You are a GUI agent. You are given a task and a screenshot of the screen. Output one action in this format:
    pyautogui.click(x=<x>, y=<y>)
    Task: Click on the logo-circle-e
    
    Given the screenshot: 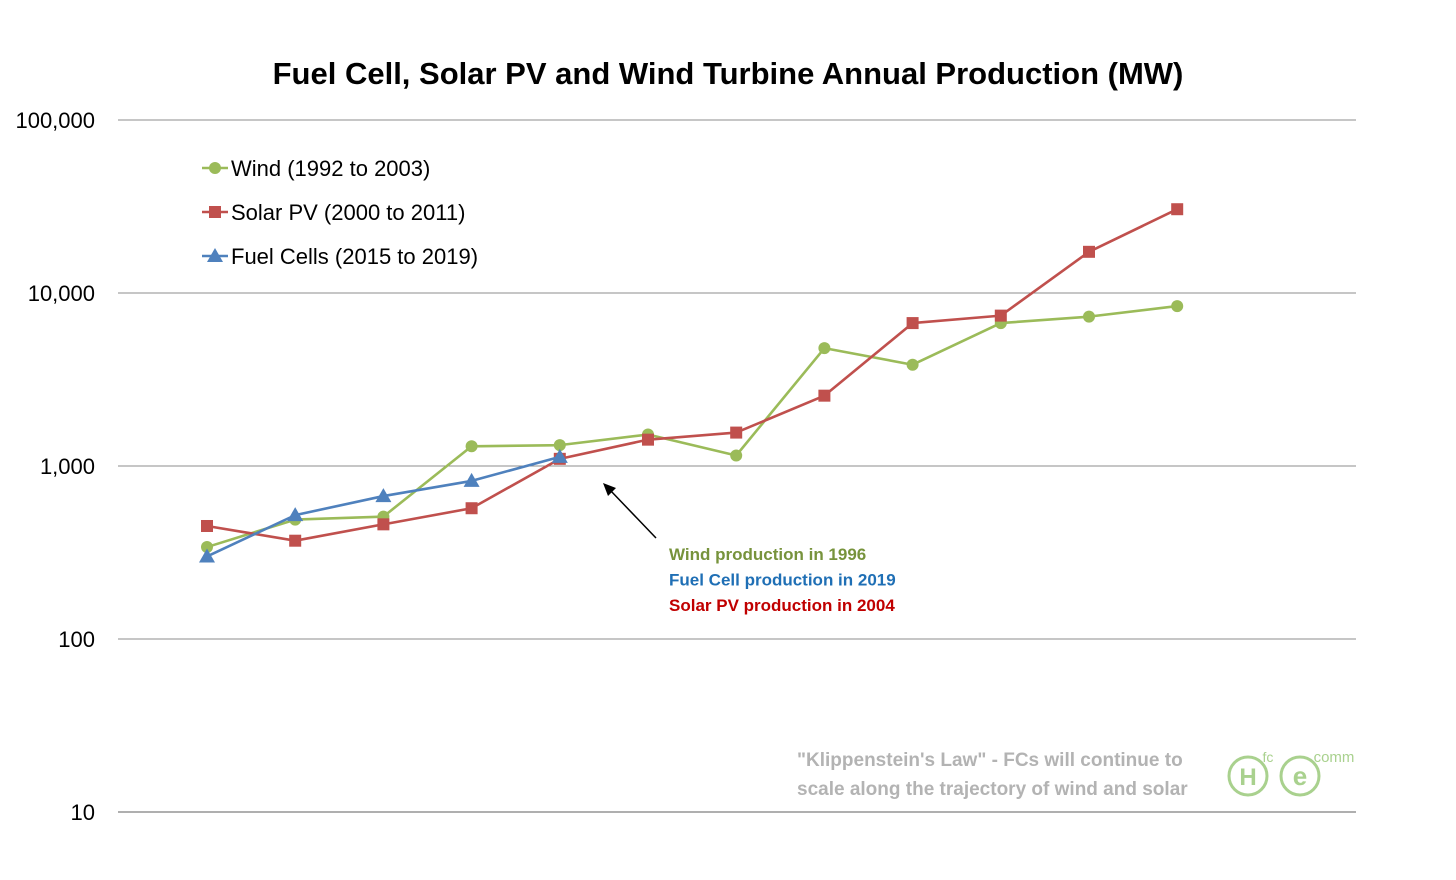 What is the action you would take?
    pyautogui.click(x=1300, y=776)
    